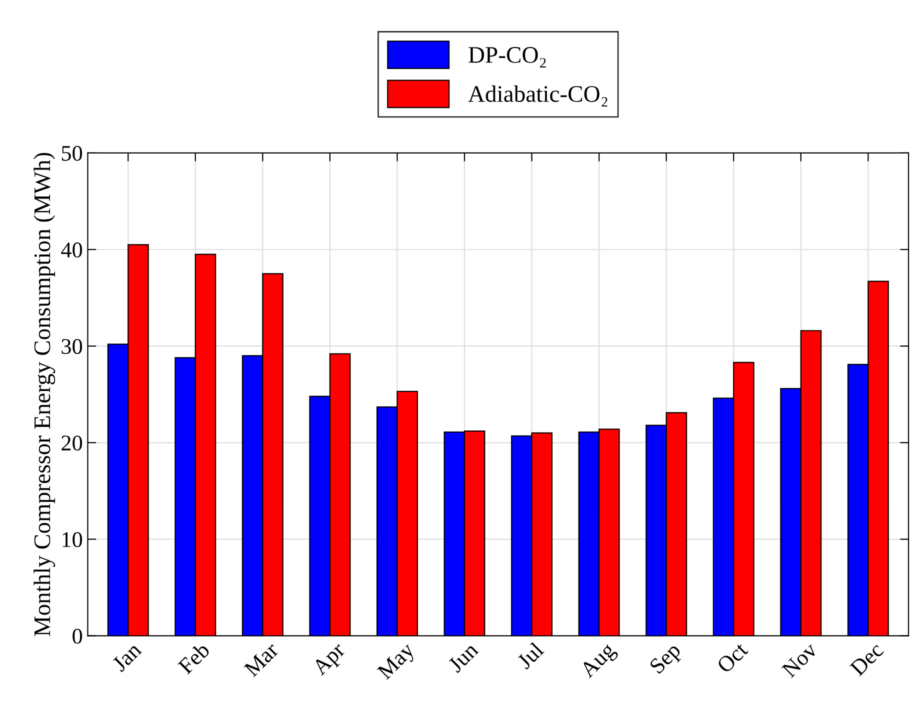  Describe the element at coordinates (262, 659) in the screenshot. I see `x-tick-label: Mar` at that location.